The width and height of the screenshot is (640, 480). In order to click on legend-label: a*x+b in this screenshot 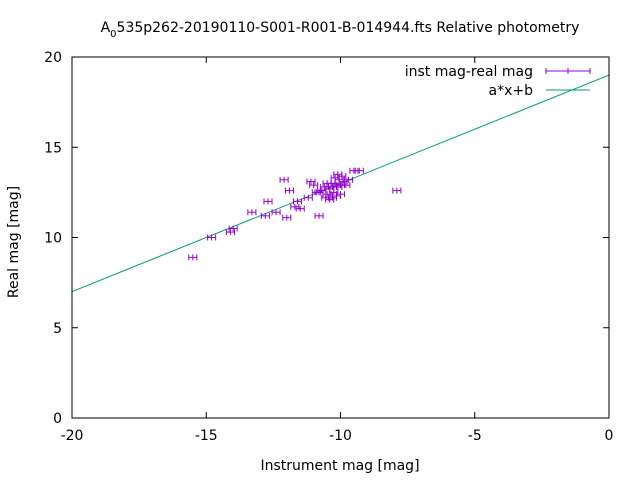, I will do `click(511, 91)`.